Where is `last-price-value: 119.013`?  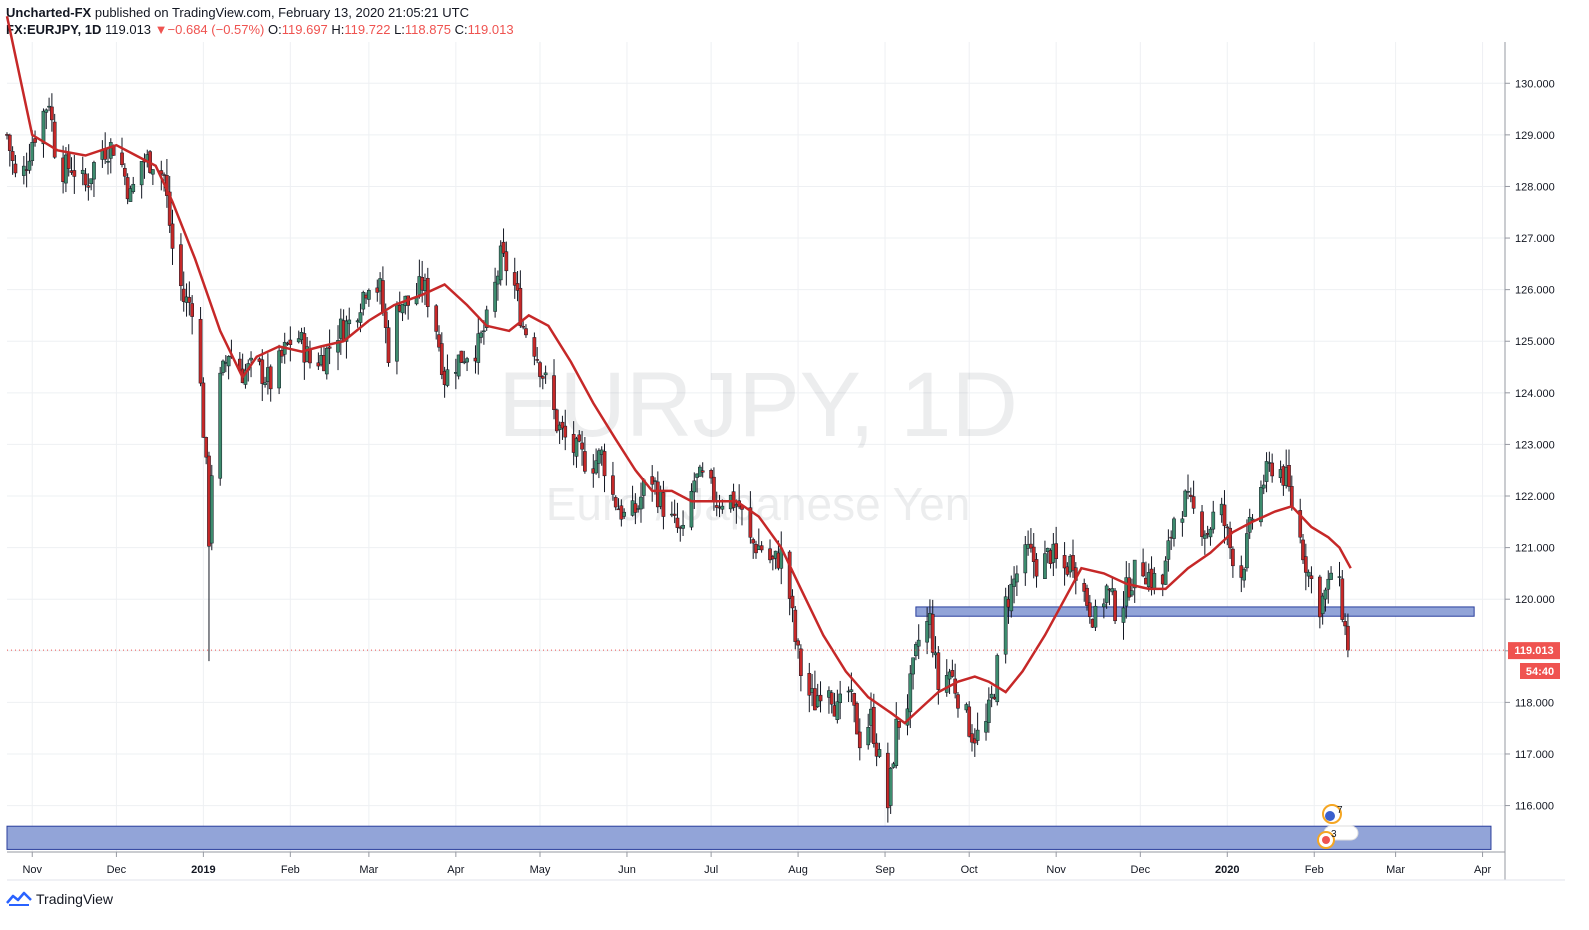
last-price-value: 119.013 is located at coordinates (1533, 651).